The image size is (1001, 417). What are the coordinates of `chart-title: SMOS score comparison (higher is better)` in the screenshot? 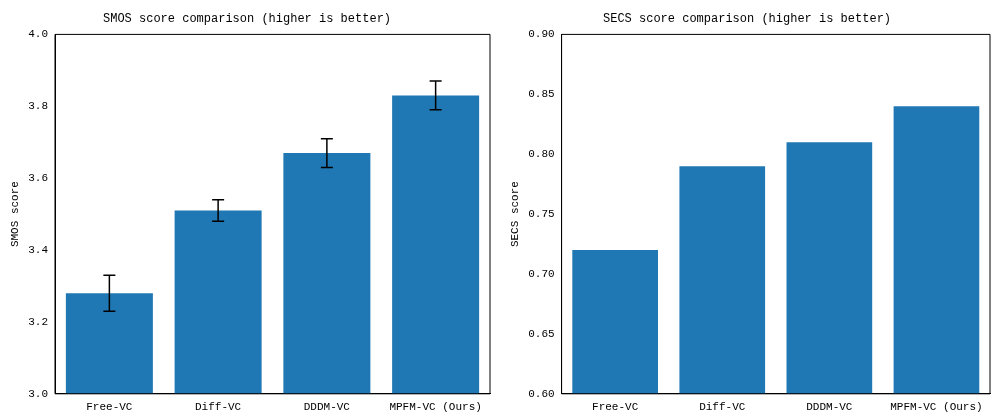 It's located at (247, 19).